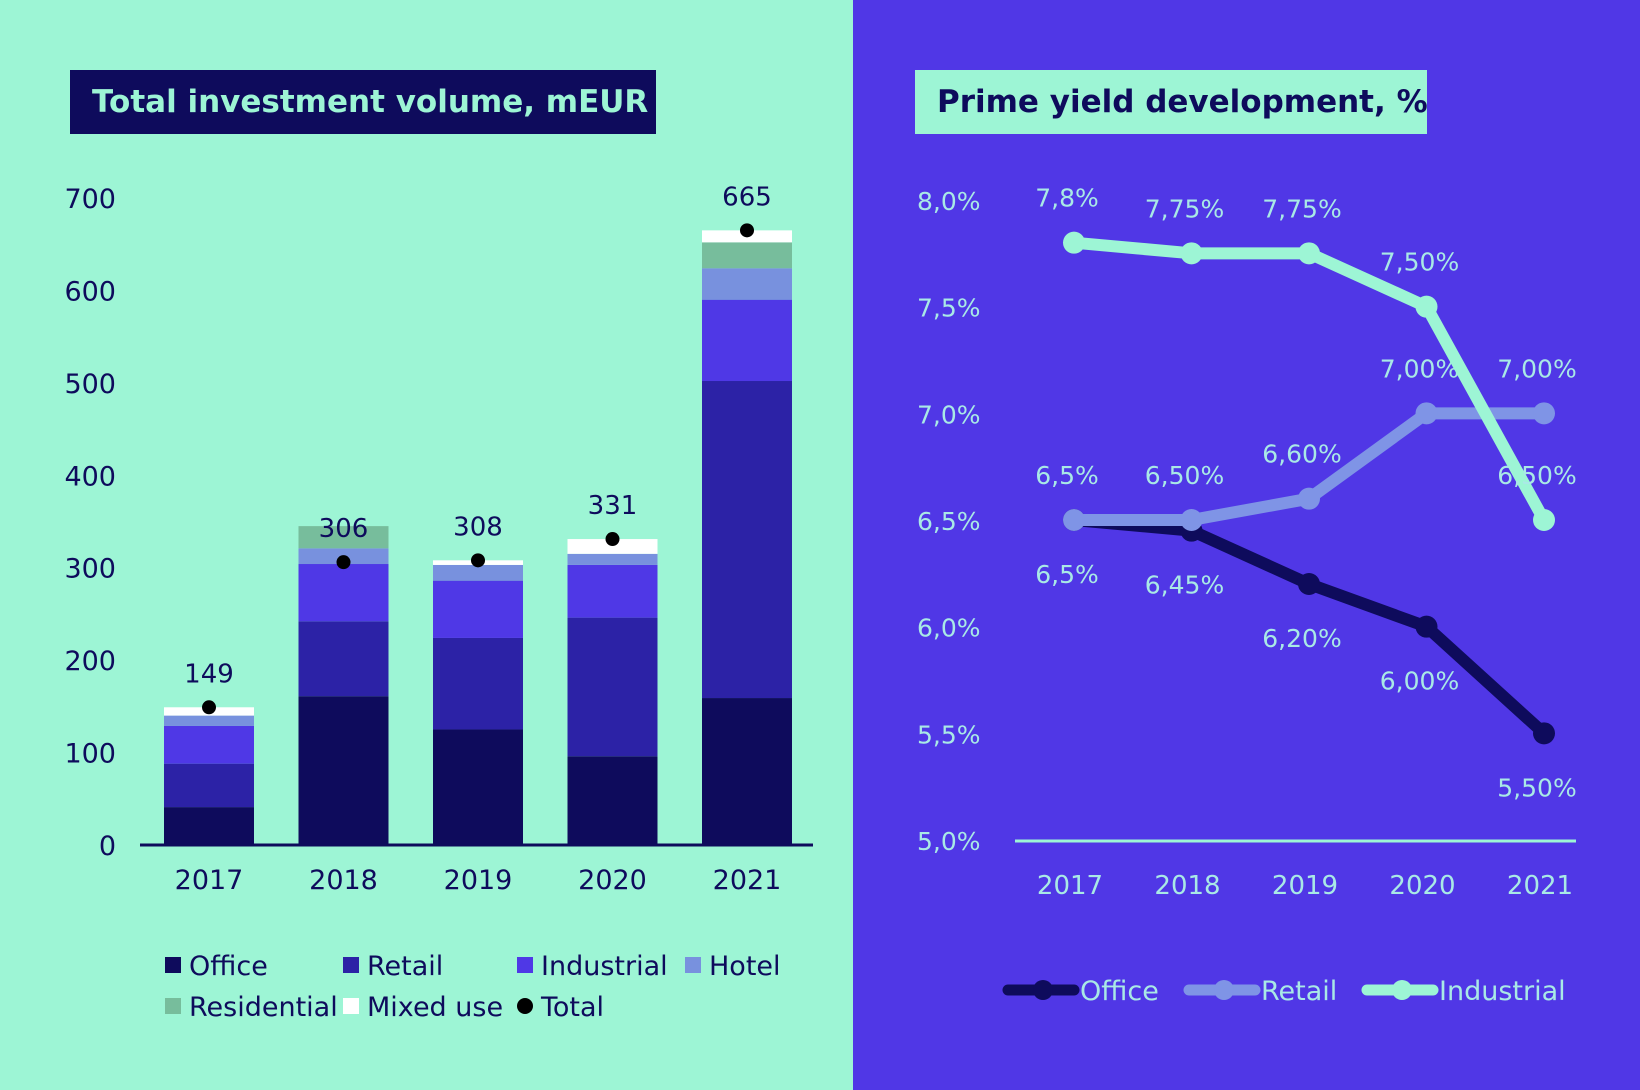 Image resolution: width=1640 pixels, height=1090 pixels. I want to click on data-label-office: 6,00%, so click(1419, 681).